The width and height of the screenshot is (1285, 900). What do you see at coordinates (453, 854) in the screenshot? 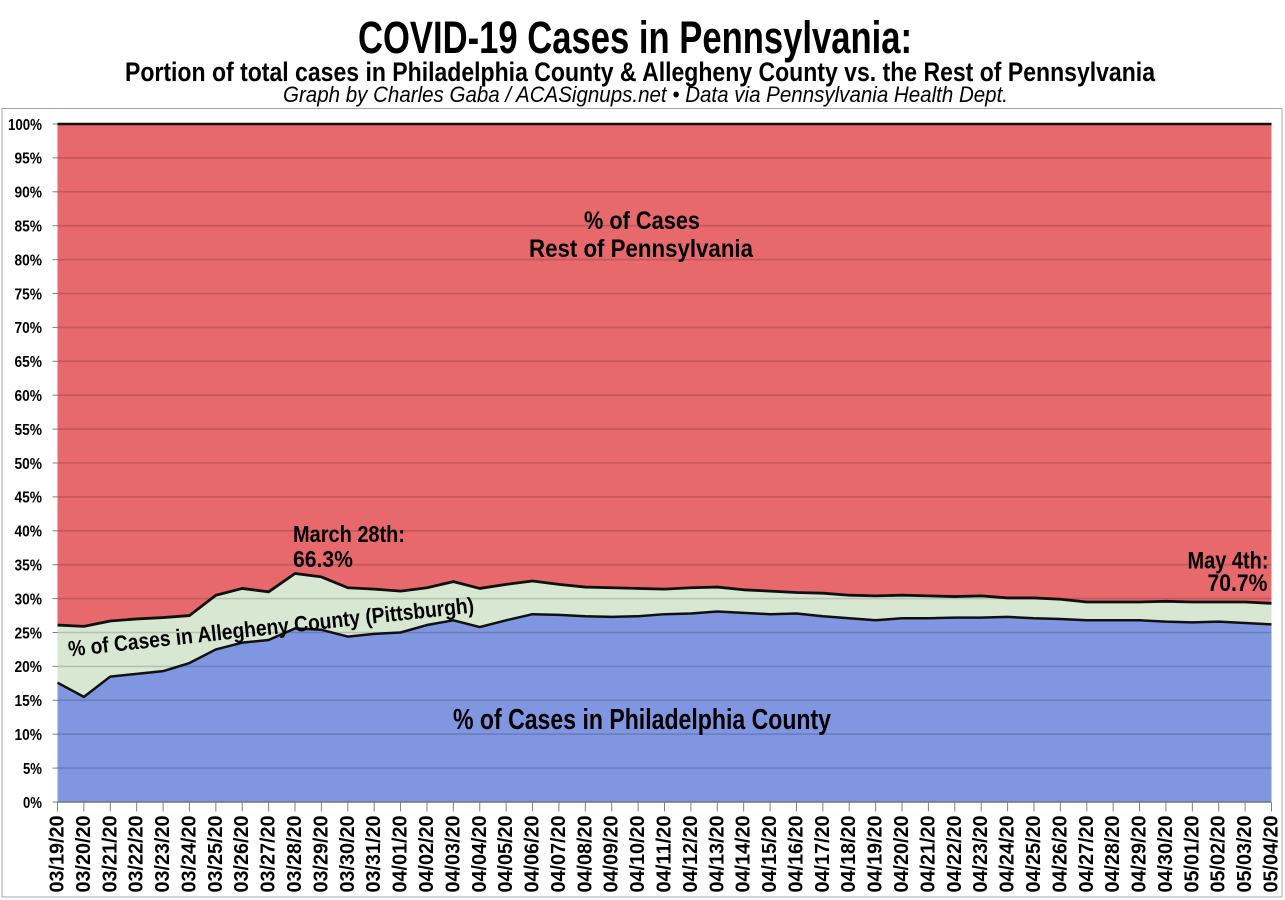
I see `svg-text: 04/03/20` at bounding box center [453, 854].